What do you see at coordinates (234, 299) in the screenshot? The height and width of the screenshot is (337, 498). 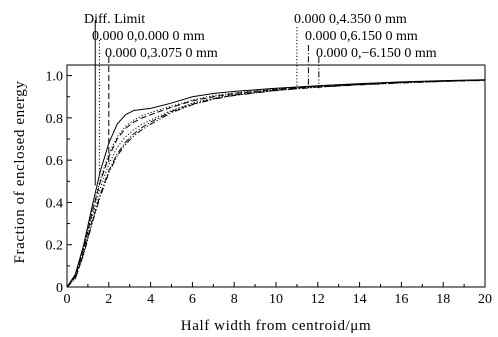 I see `x-tick-label-8: 8` at bounding box center [234, 299].